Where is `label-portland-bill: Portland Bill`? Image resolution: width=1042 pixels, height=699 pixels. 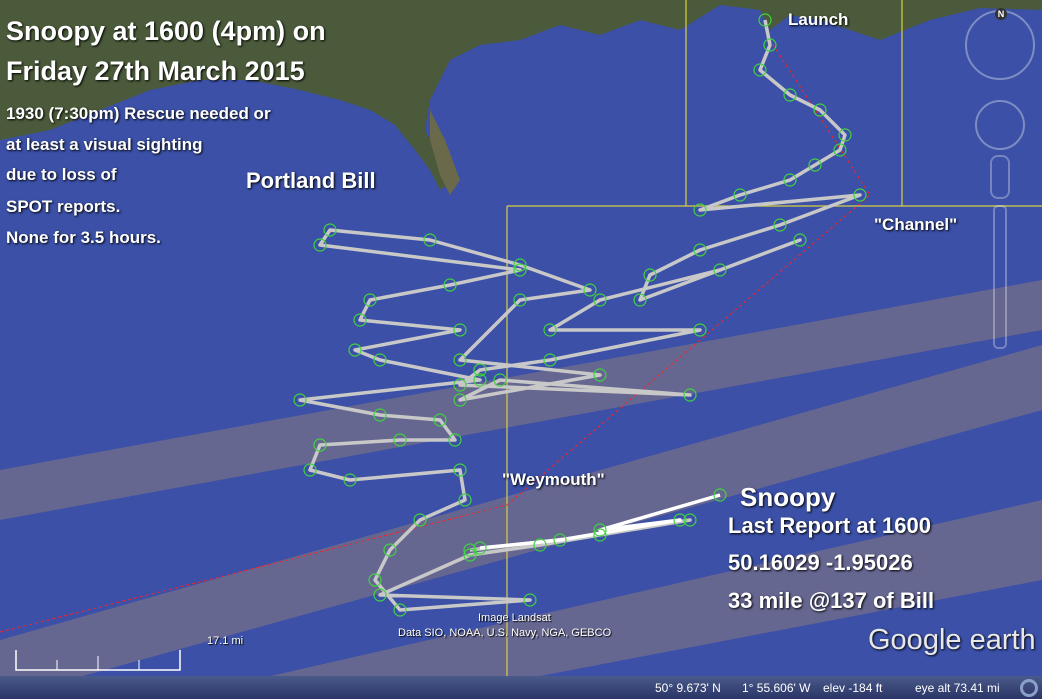
label-portland-bill: Portland Bill is located at coordinates (311, 180).